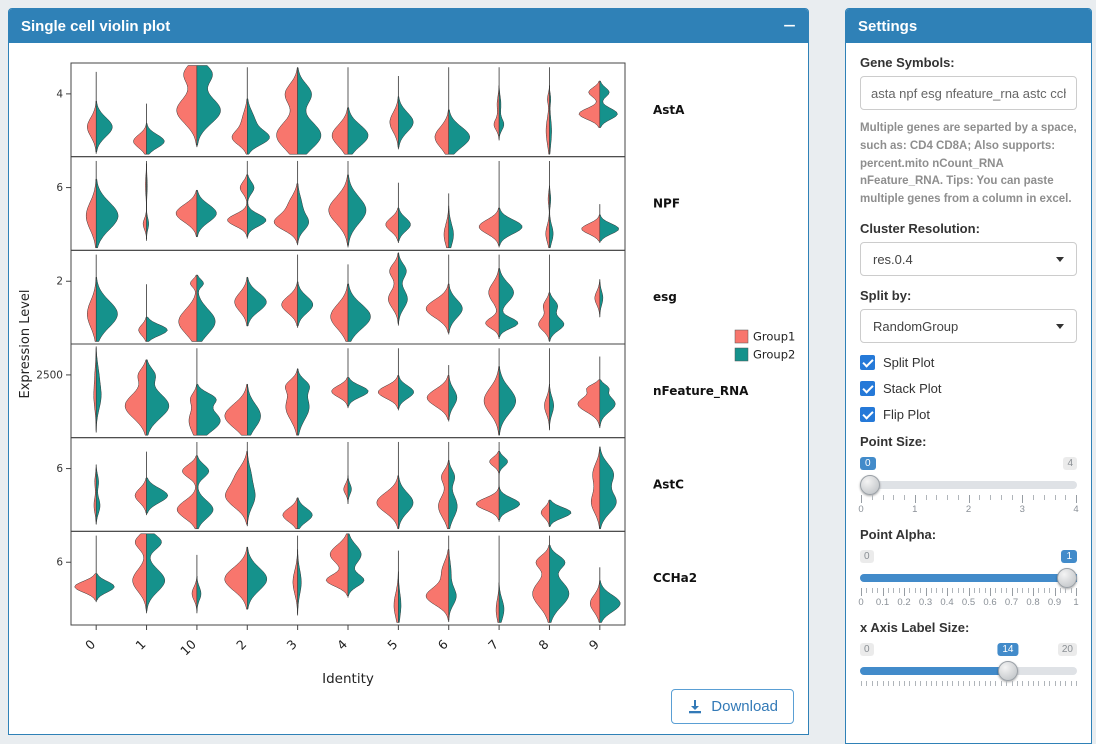  I want to click on svg-text: 7, so click(493, 645).